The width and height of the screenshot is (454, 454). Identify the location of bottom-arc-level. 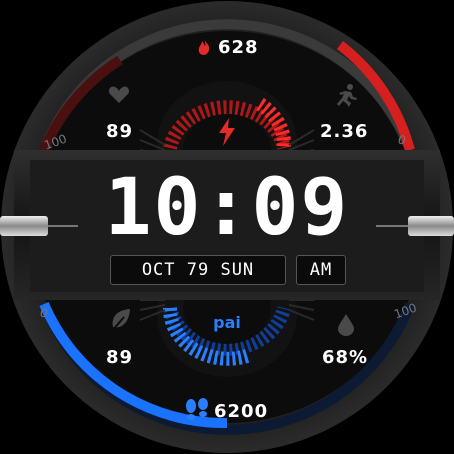
(133, 365).